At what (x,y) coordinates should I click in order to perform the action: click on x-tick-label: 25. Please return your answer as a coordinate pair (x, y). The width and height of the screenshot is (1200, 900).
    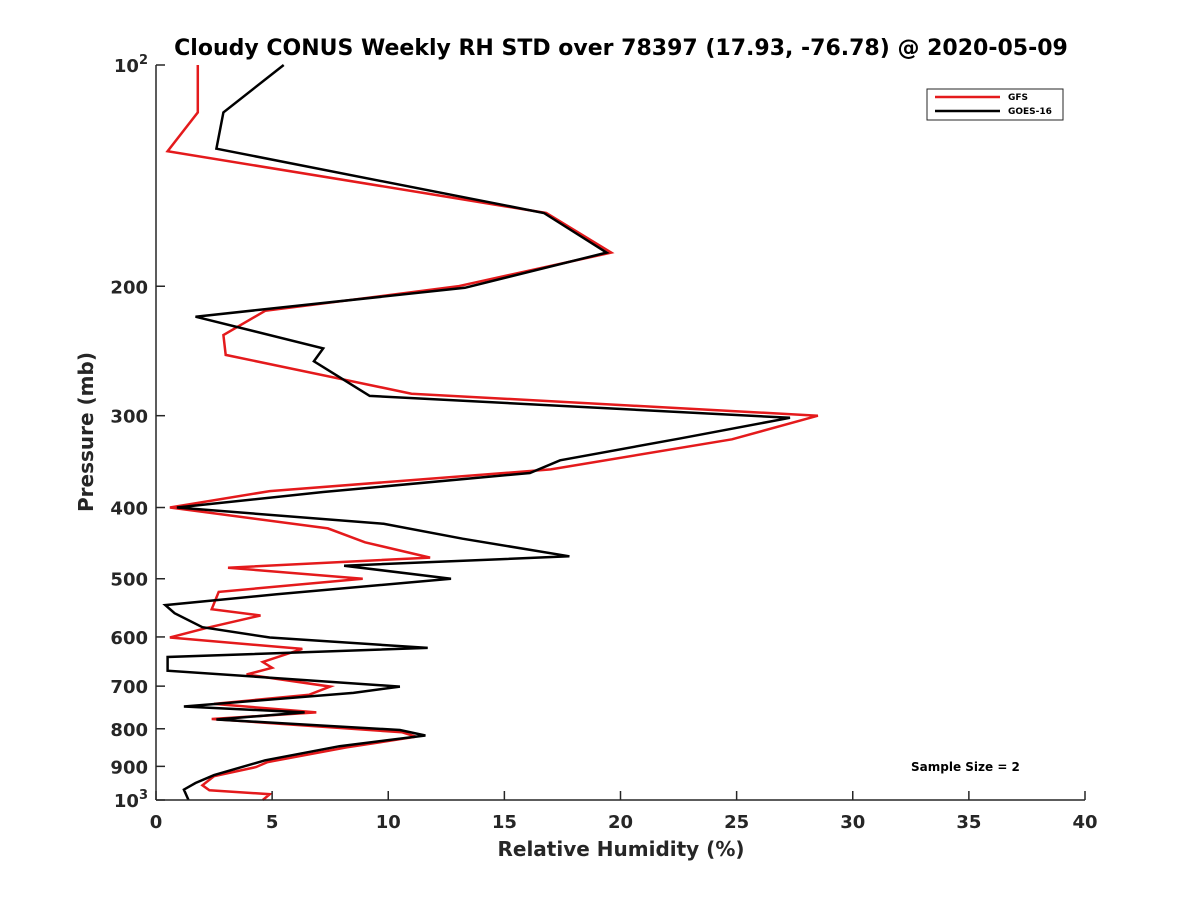
    Looking at the image, I should click on (736, 822).